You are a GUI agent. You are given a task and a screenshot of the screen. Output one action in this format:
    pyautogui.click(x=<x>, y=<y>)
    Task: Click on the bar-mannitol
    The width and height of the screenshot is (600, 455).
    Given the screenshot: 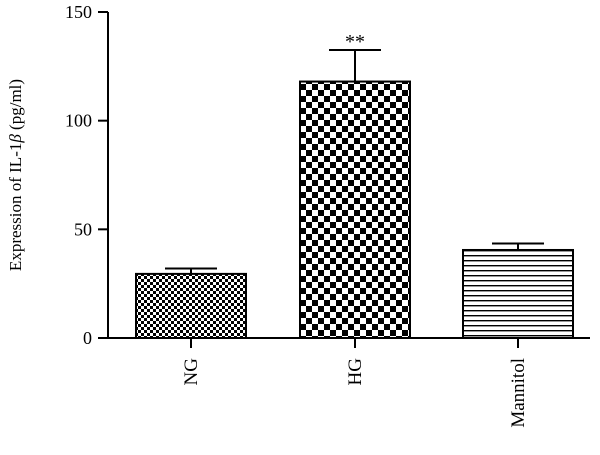 What is the action you would take?
    pyautogui.click(x=518, y=293)
    